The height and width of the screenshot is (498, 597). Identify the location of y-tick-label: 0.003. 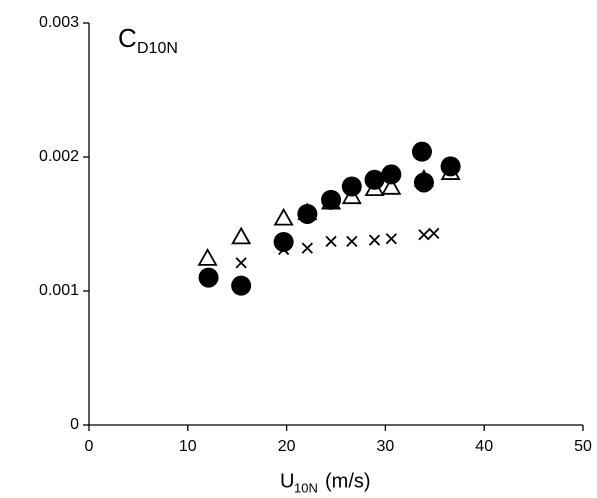
(59, 22).